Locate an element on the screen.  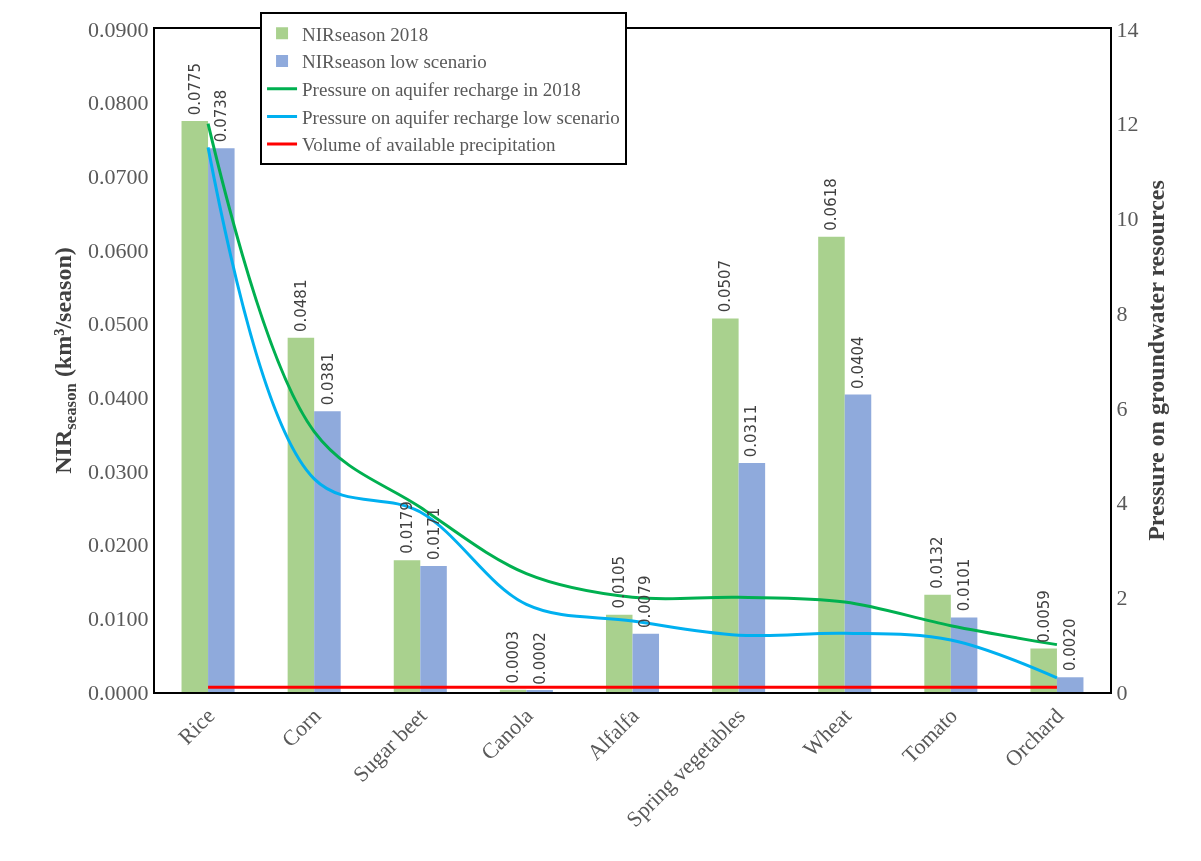
data-label: 0.0059 is located at coordinates (1043, 616).